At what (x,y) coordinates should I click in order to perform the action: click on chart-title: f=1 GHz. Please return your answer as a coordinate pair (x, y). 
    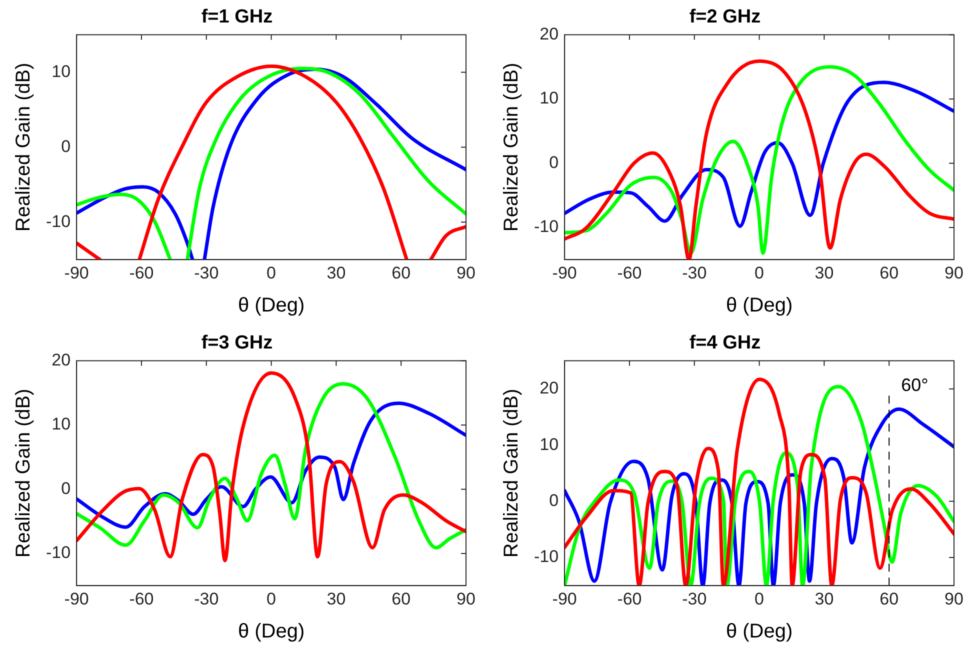
    Looking at the image, I should click on (237, 17).